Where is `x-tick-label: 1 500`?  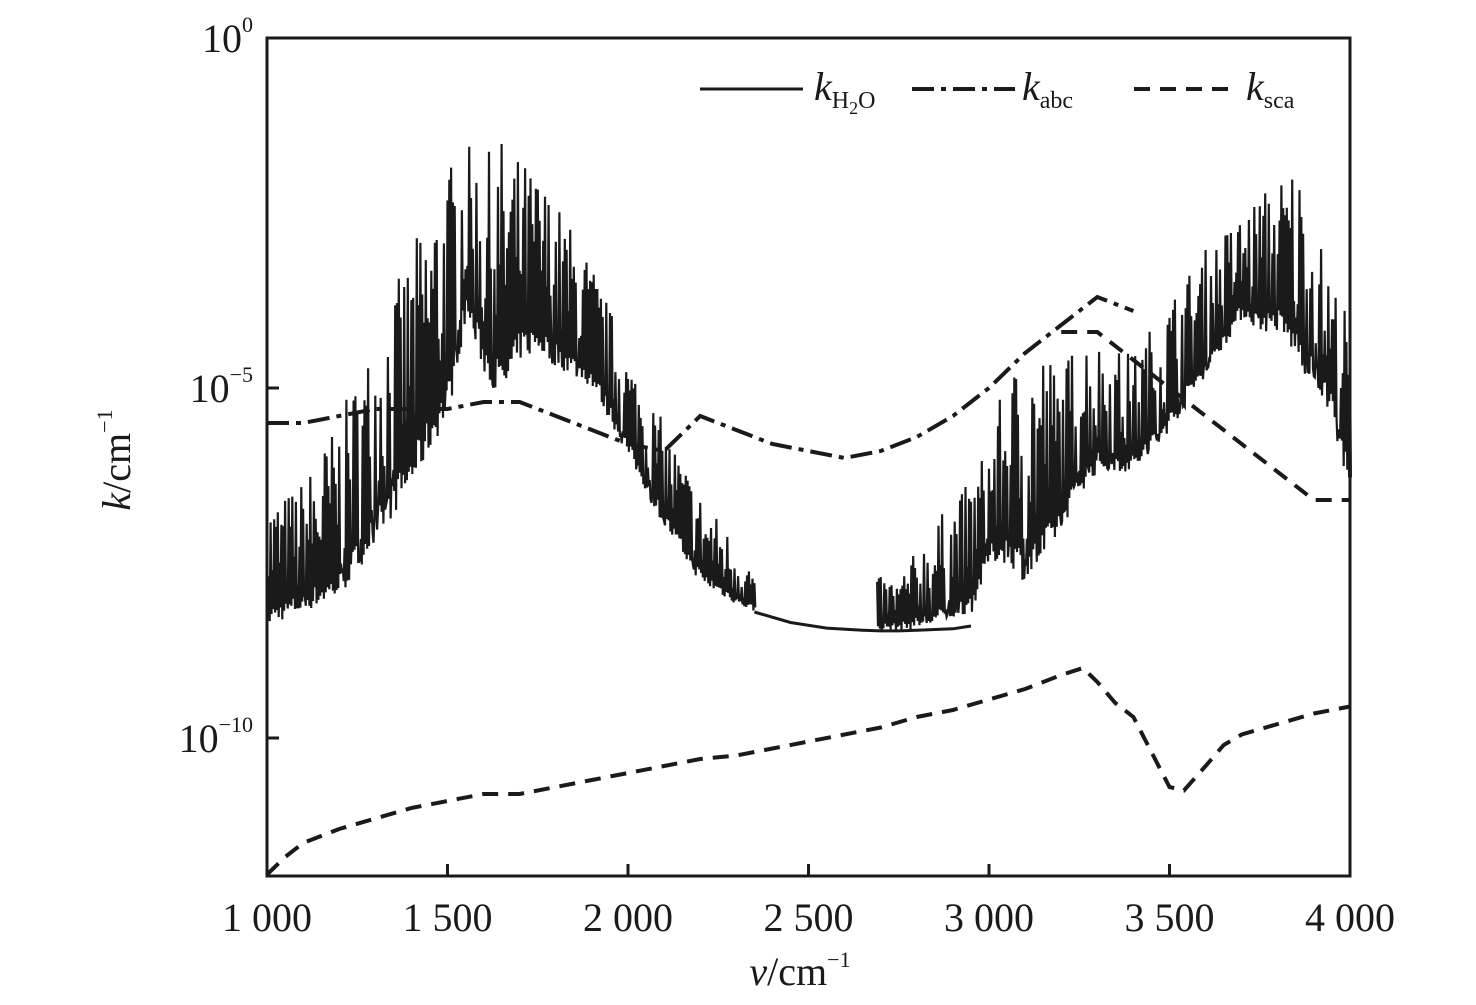
x-tick-label: 1 500 is located at coordinates (448, 917).